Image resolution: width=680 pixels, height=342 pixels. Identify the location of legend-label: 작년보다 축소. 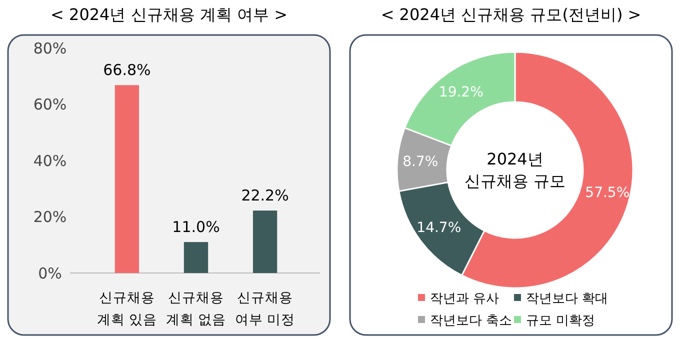
(471, 321).